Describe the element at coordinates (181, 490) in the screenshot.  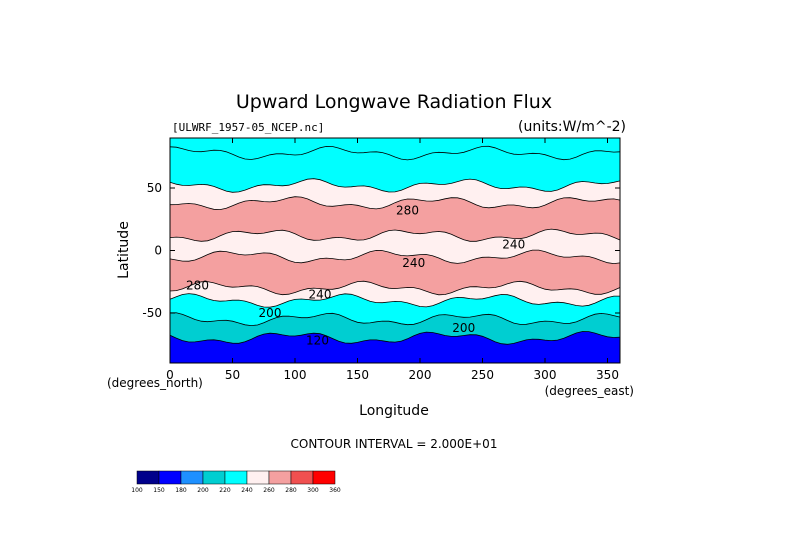
I see `colorbar-tick-label: 180` at that location.